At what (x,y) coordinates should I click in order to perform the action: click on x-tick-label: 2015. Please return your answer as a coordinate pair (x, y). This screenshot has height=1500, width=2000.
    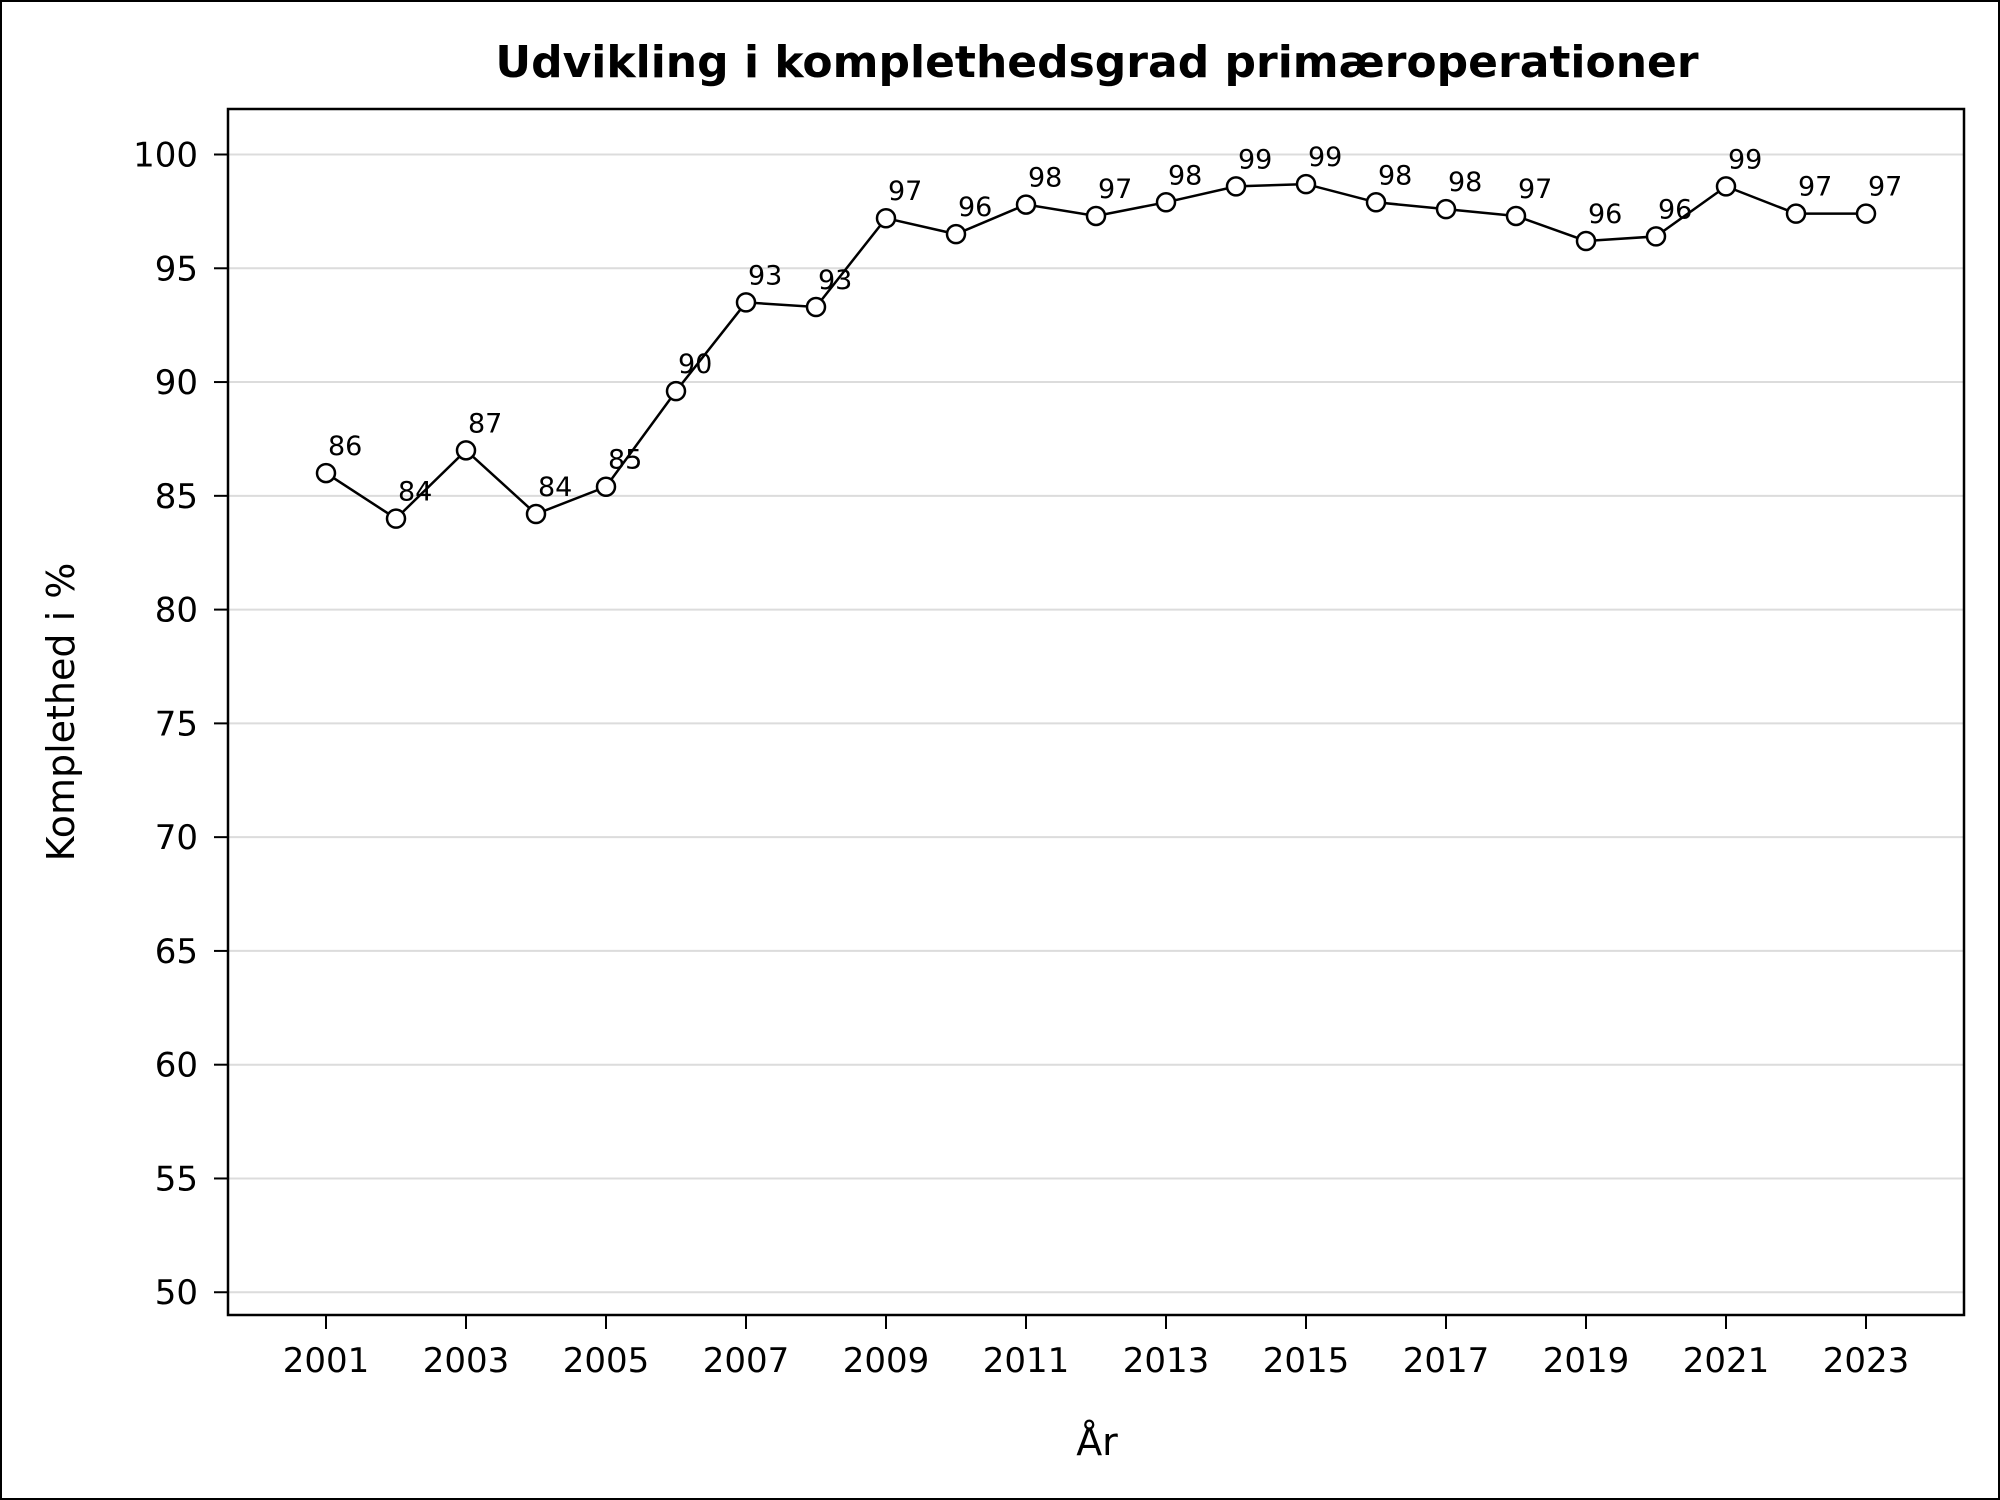
    Looking at the image, I should click on (1306, 1361).